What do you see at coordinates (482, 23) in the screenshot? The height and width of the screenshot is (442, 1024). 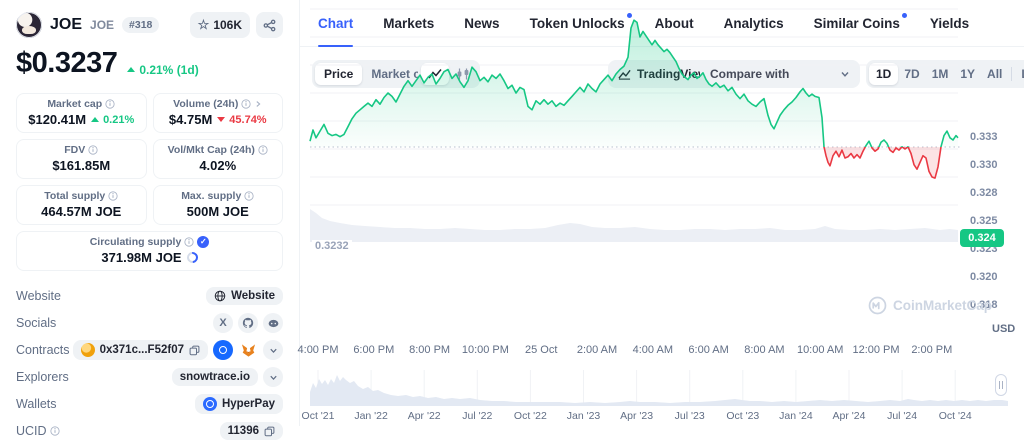 I see `tab-news: News` at bounding box center [482, 23].